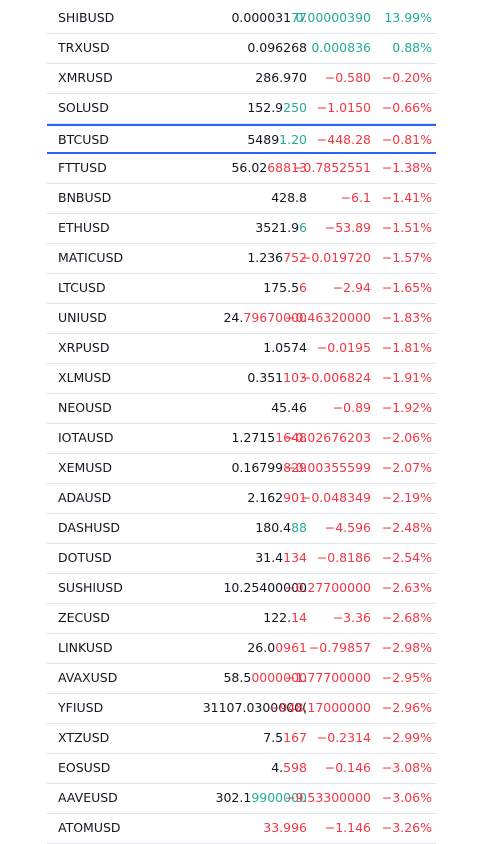 The width and height of the screenshot is (489, 844). I want to click on price-part: 33.996, so click(285, 827).